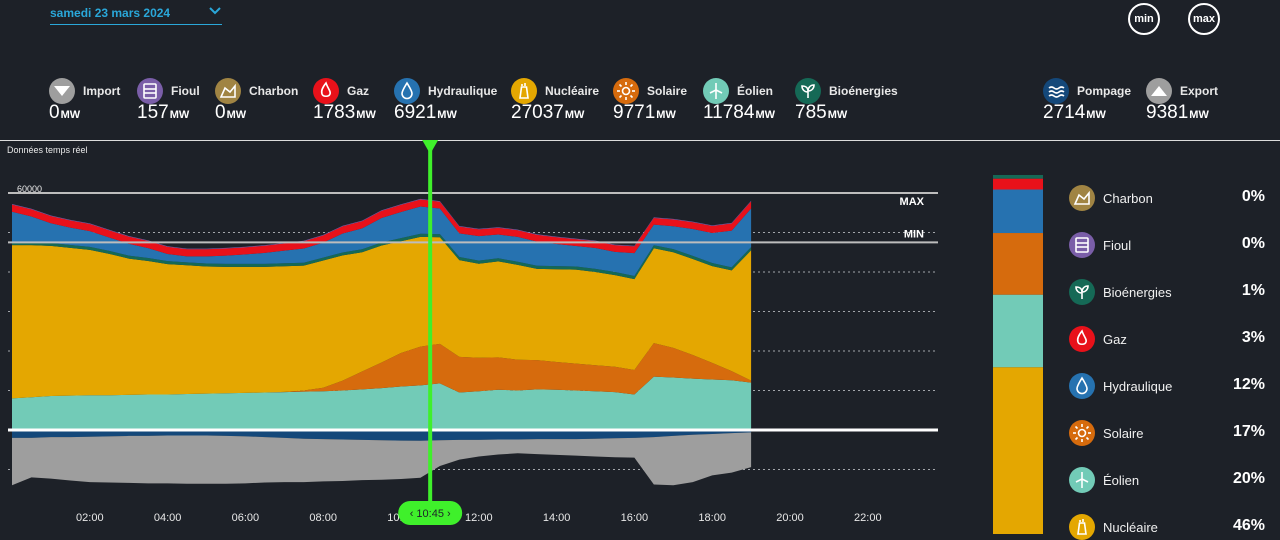 The image size is (1280, 540). Describe the element at coordinates (712, 518) in the screenshot. I see `x-tick-label: 18:00` at that location.